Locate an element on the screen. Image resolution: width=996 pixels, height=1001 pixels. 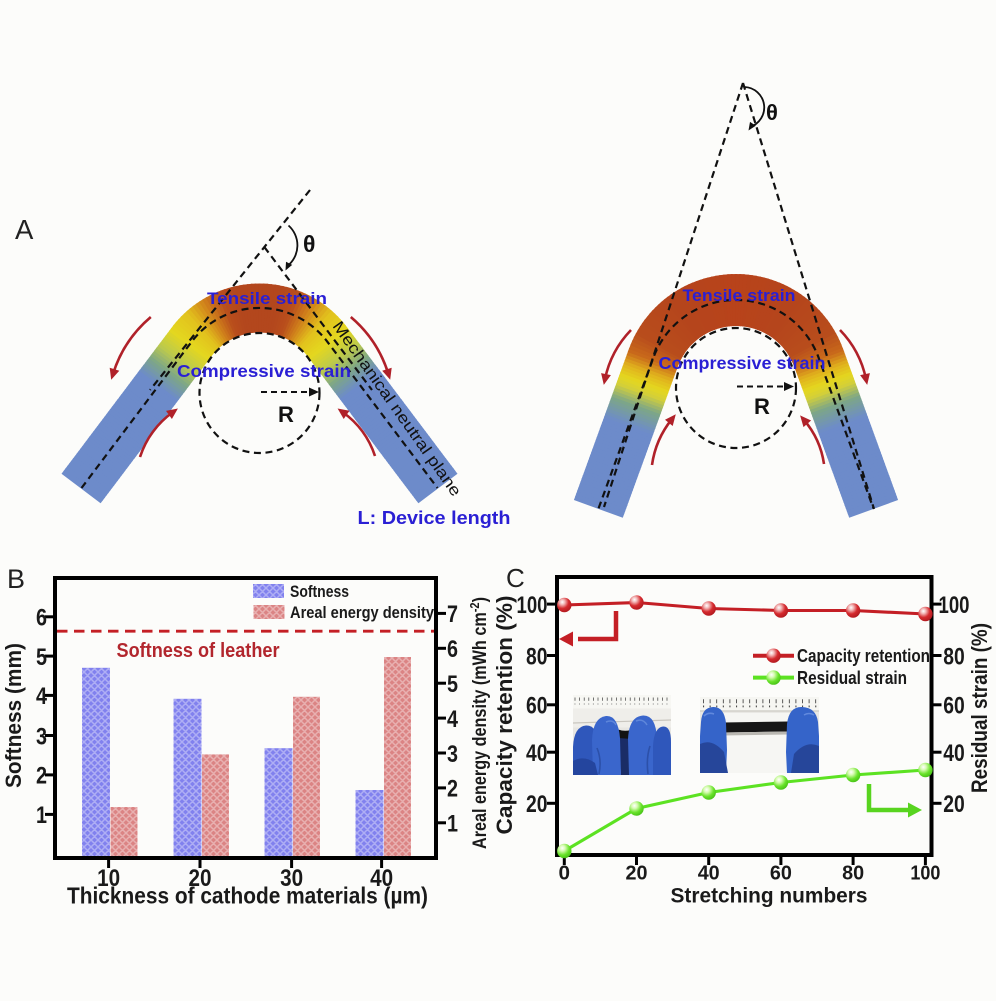
svg-text: Areal energy density is located at coordinates (362, 612).